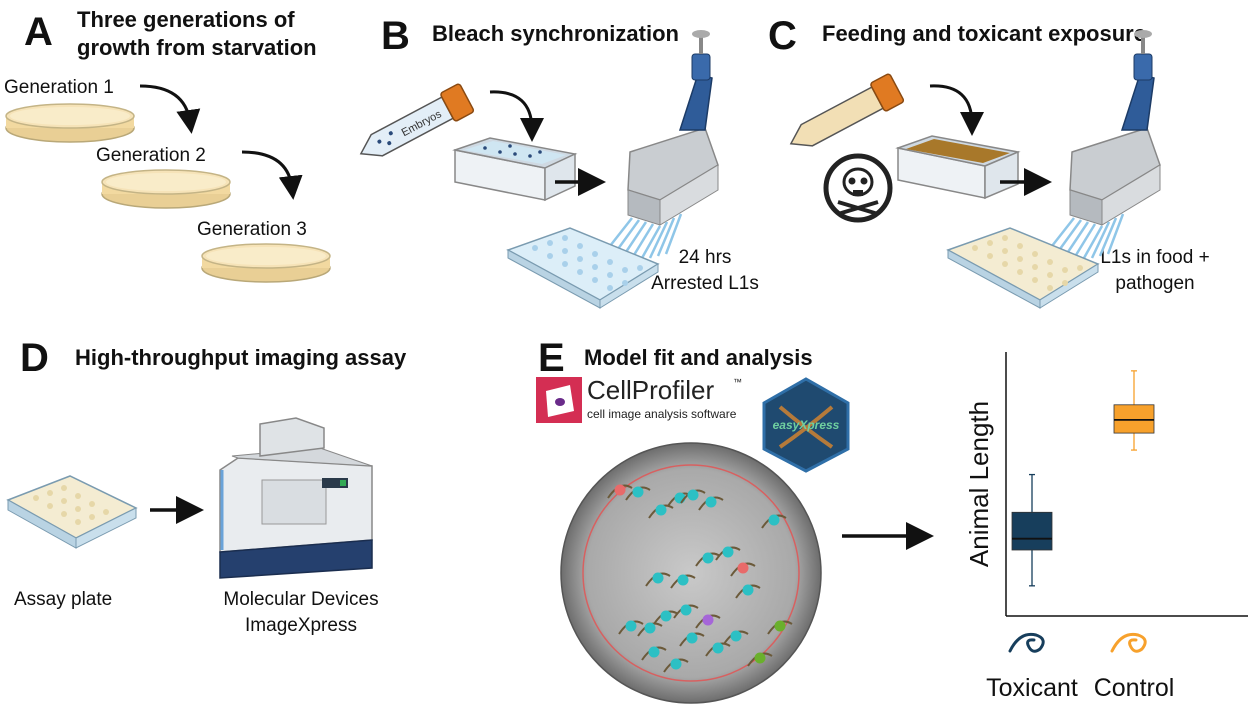 The image size is (1250, 706). Describe the element at coordinates (395, 36) in the screenshot. I see `panel-b-letter: B` at that location.